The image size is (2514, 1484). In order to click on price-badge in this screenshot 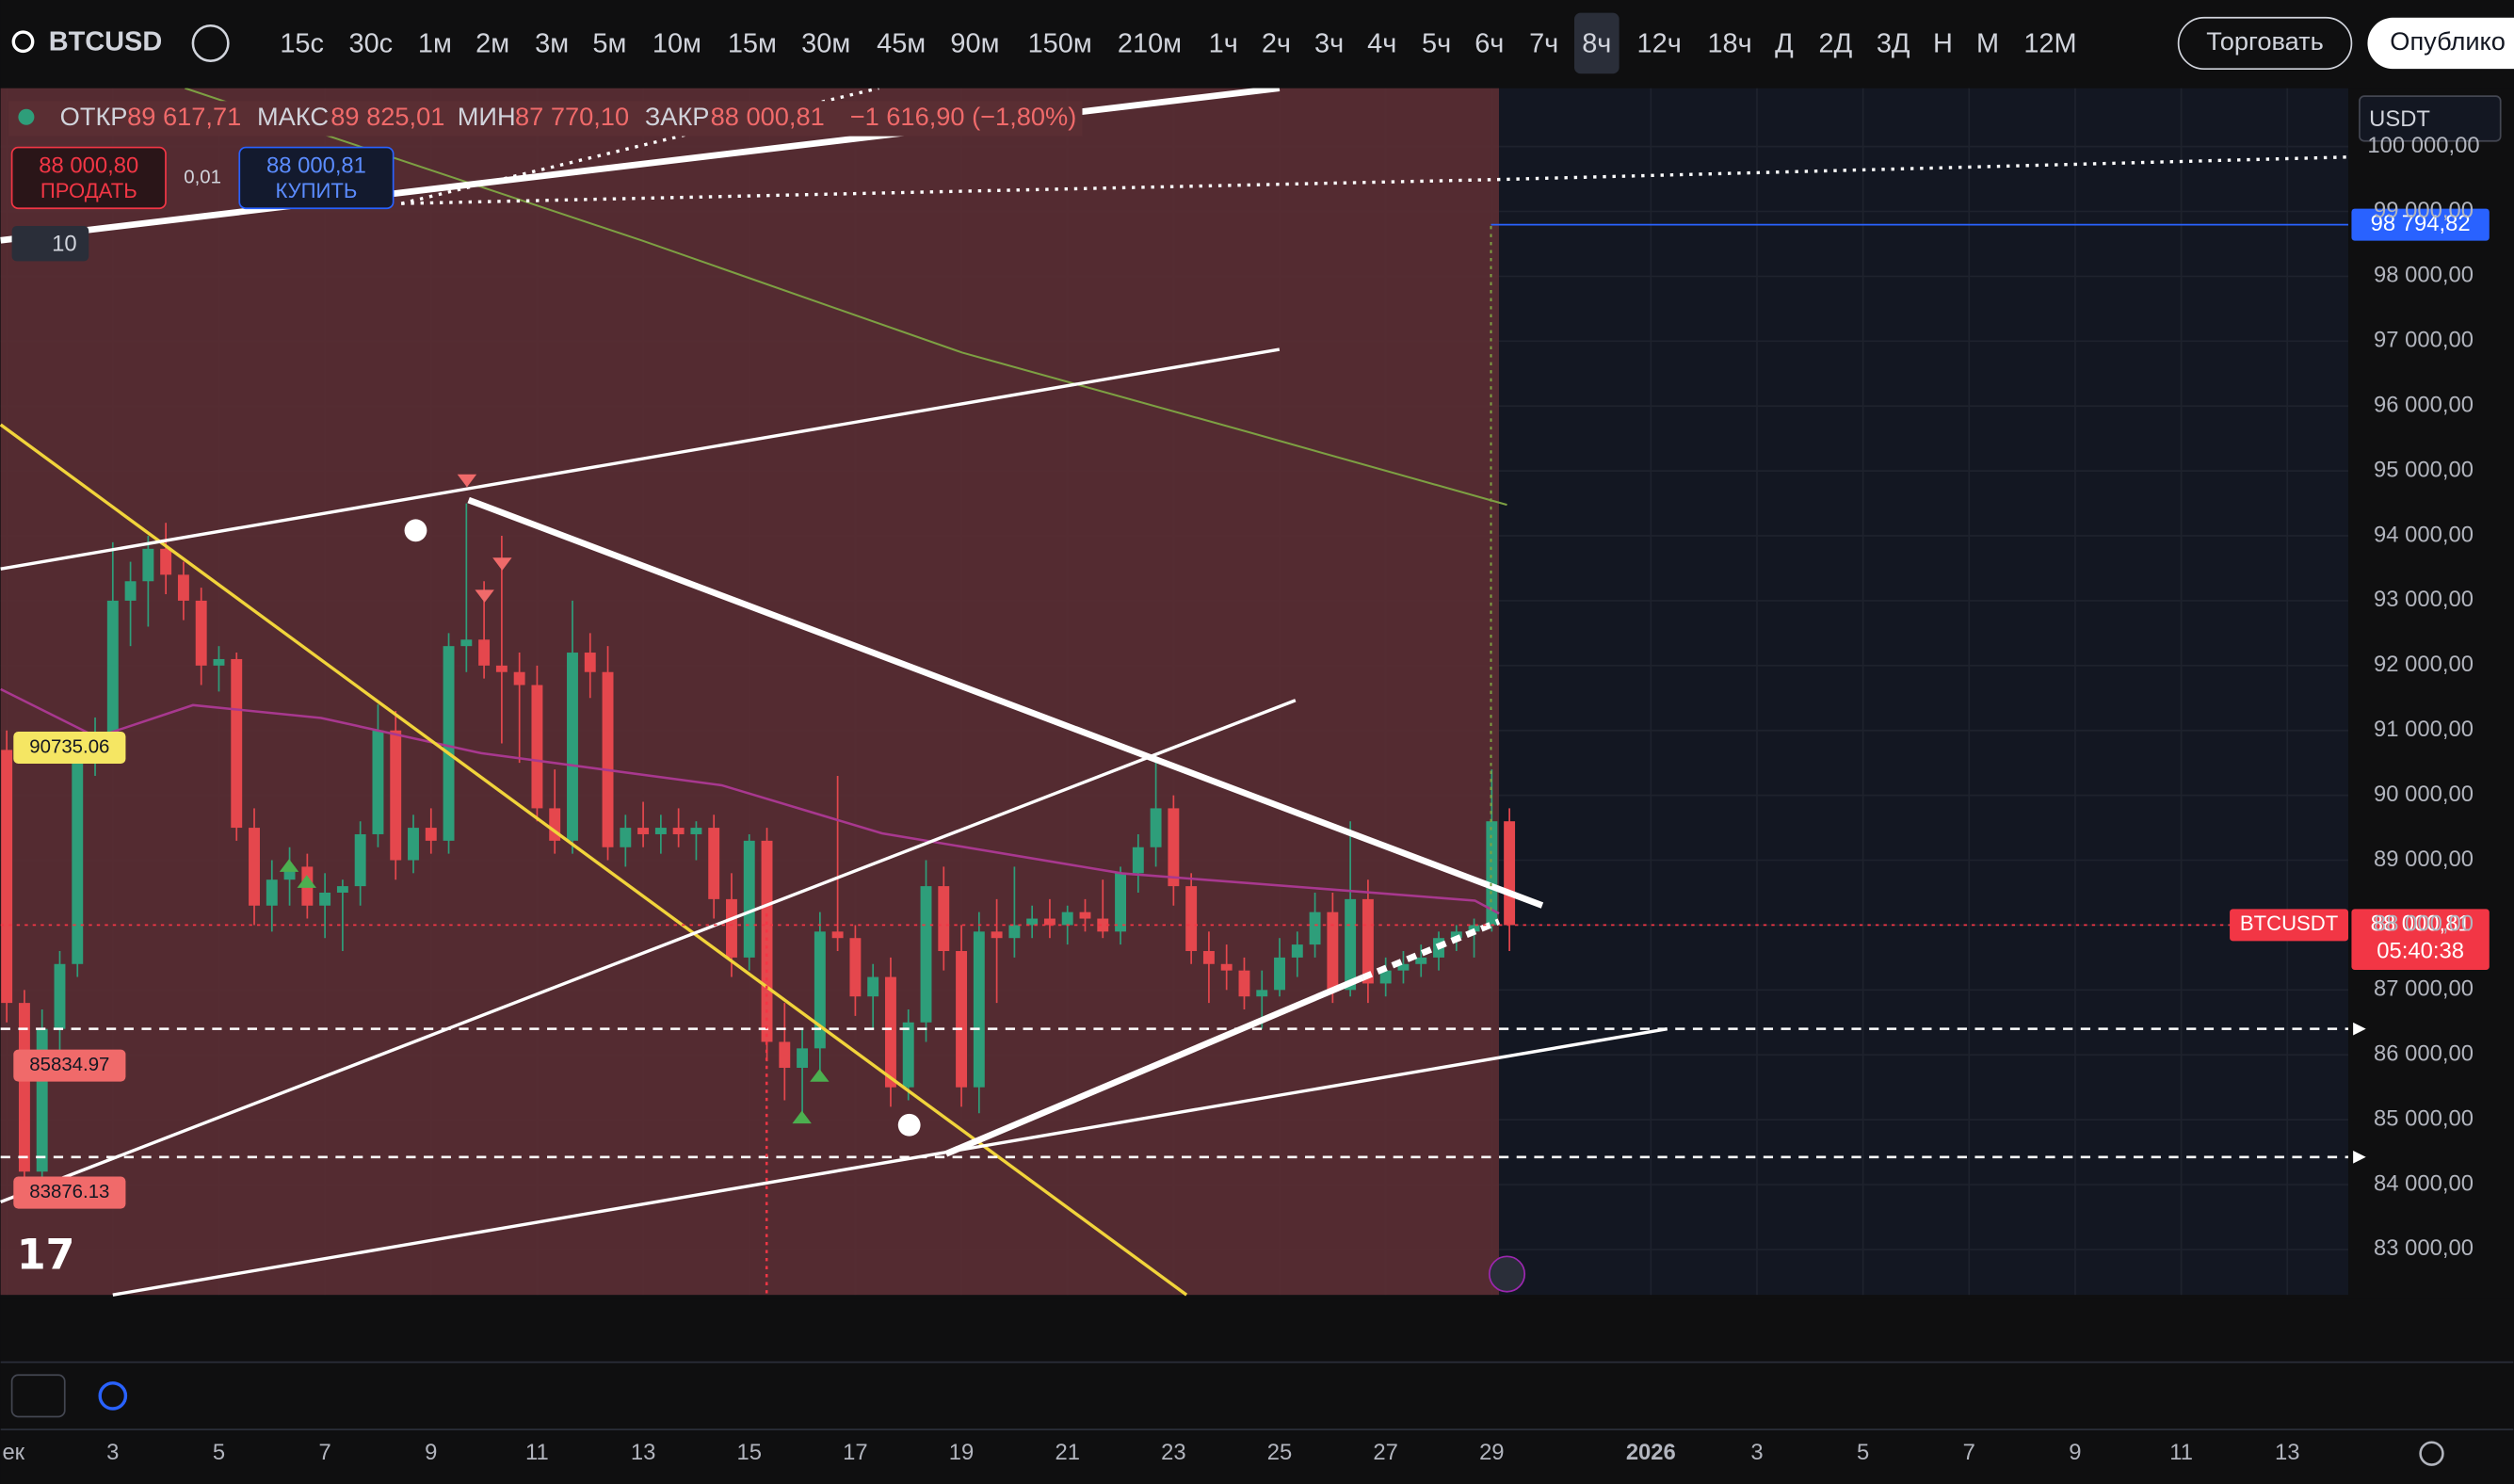, I will do `click(2420, 940)`.